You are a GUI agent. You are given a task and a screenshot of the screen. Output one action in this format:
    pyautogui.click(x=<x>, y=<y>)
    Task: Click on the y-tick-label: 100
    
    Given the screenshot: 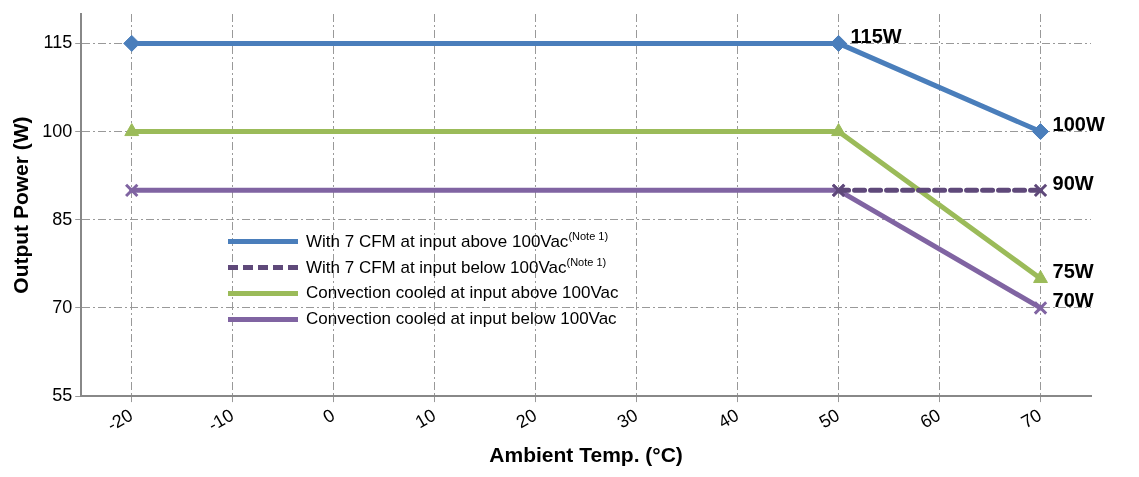 What is the action you would take?
    pyautogui.click(x=57, y=130)
    